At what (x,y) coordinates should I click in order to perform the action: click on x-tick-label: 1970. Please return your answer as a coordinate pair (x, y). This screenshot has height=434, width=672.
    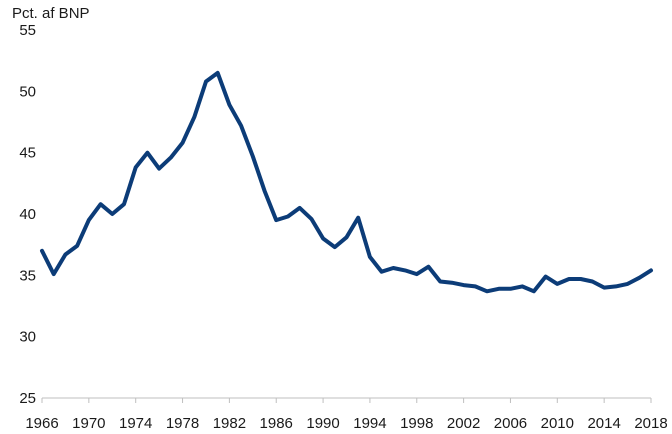
    Looking at the image, I should click on (88, 423).